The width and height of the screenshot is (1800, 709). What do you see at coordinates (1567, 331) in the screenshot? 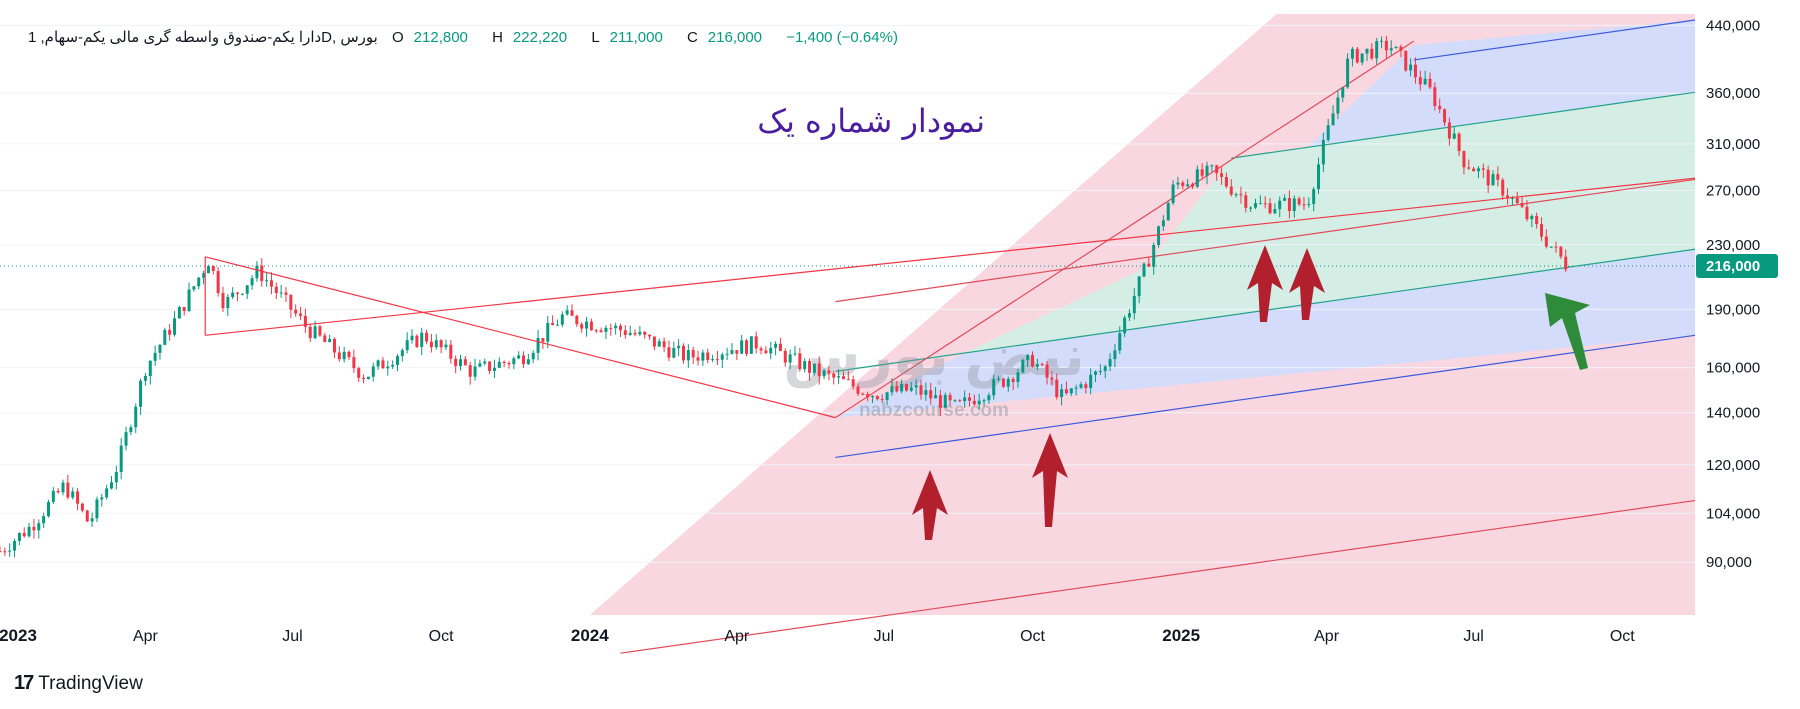
I see `green-arrow` at bounding box center [1567, 331].